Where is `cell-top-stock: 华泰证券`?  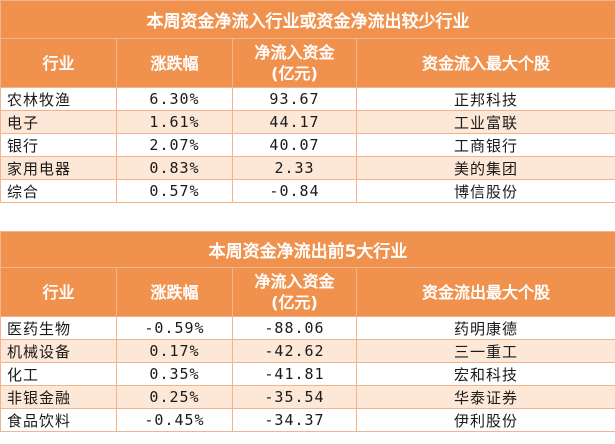 cell-top-stock: 华泰证券 is located at coordinates (485, 397).